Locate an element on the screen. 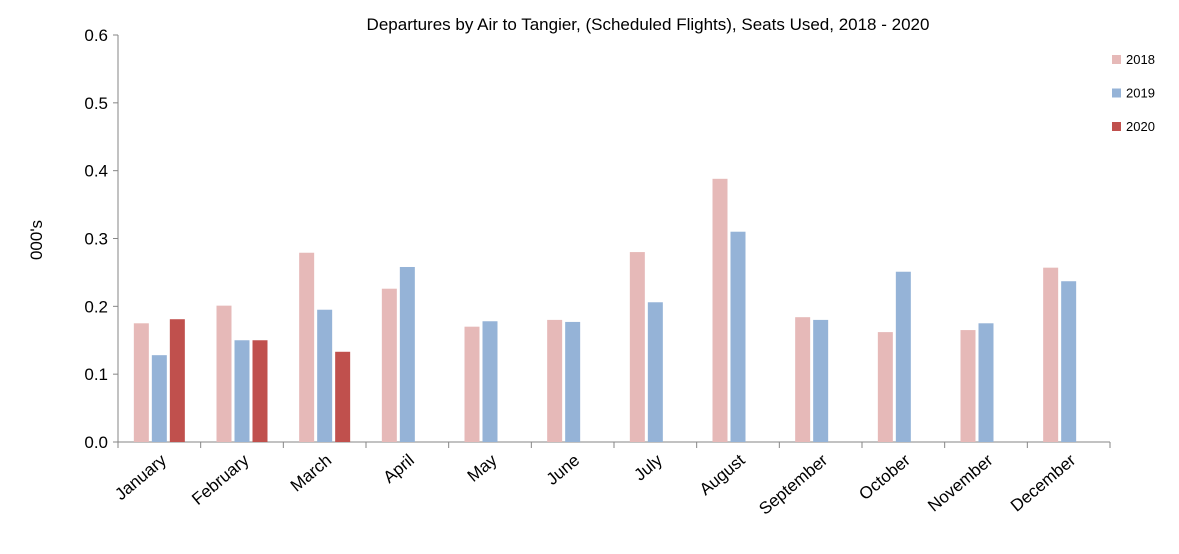  x-tick-label: December is located at coordinates (1043, 482).